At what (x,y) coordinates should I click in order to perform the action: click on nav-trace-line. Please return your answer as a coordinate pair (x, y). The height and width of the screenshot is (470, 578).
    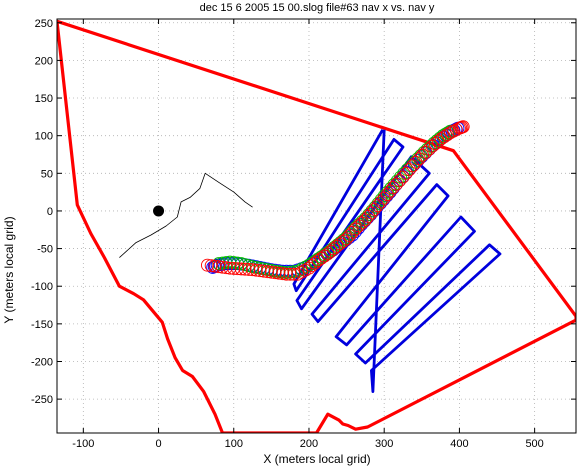
    Looking at the image, I should click on (186, 215).